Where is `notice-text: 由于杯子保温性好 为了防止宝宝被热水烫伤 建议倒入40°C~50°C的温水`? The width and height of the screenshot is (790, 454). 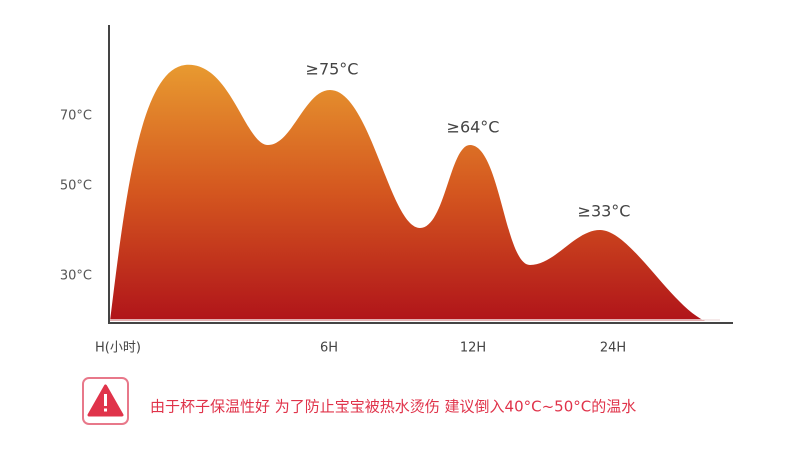 notice-text: 由于杯子保温性好 为了防止宝宝被热水烫伤 建议倒入40°C~50°C的温水 is located at coordinates (393, 407).